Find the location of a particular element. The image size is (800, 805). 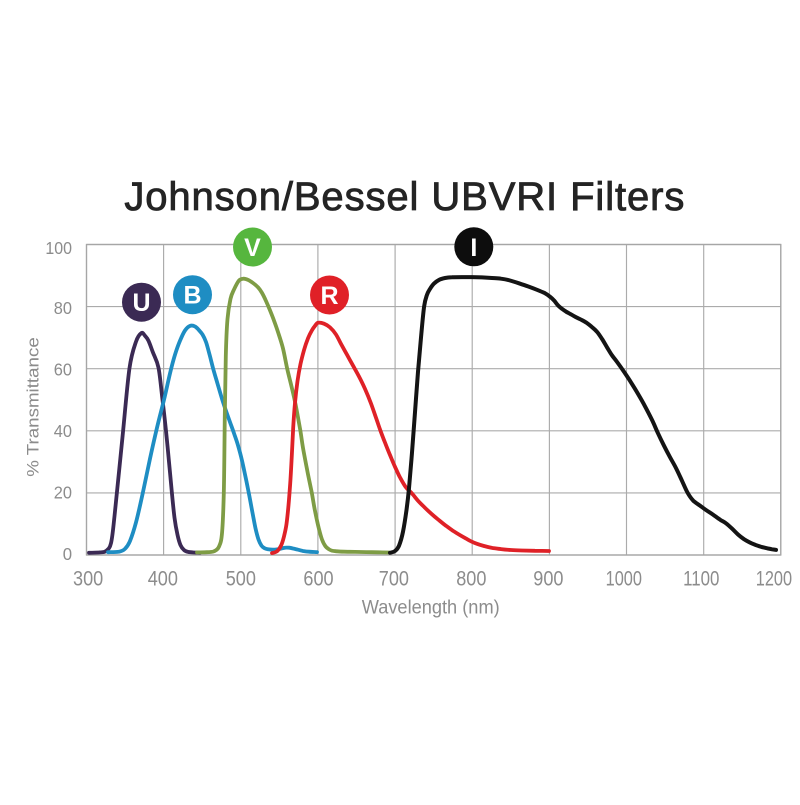

svg-text: I is located at coordinates (473, 248).